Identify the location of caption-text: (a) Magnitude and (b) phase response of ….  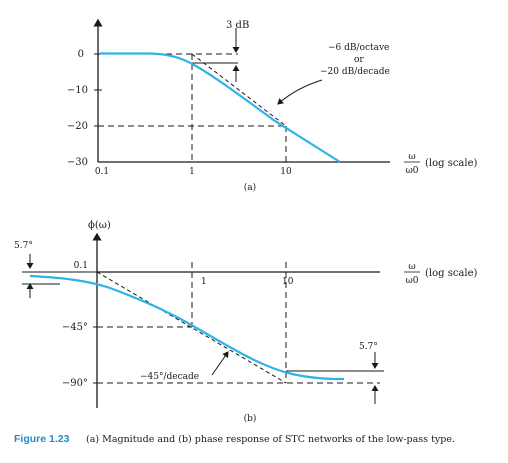
(270, 439).